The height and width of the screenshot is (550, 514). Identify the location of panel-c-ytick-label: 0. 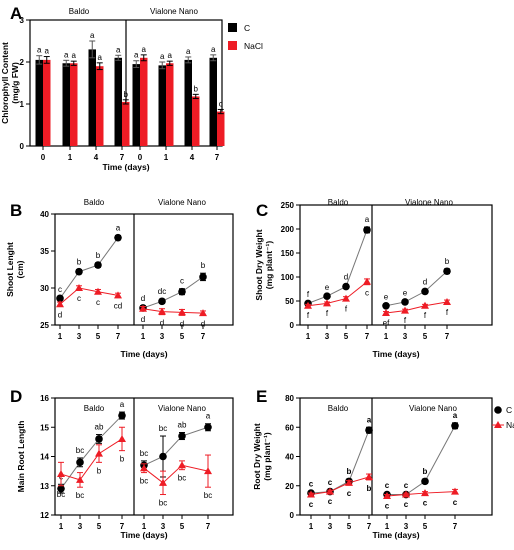
(292, 325).